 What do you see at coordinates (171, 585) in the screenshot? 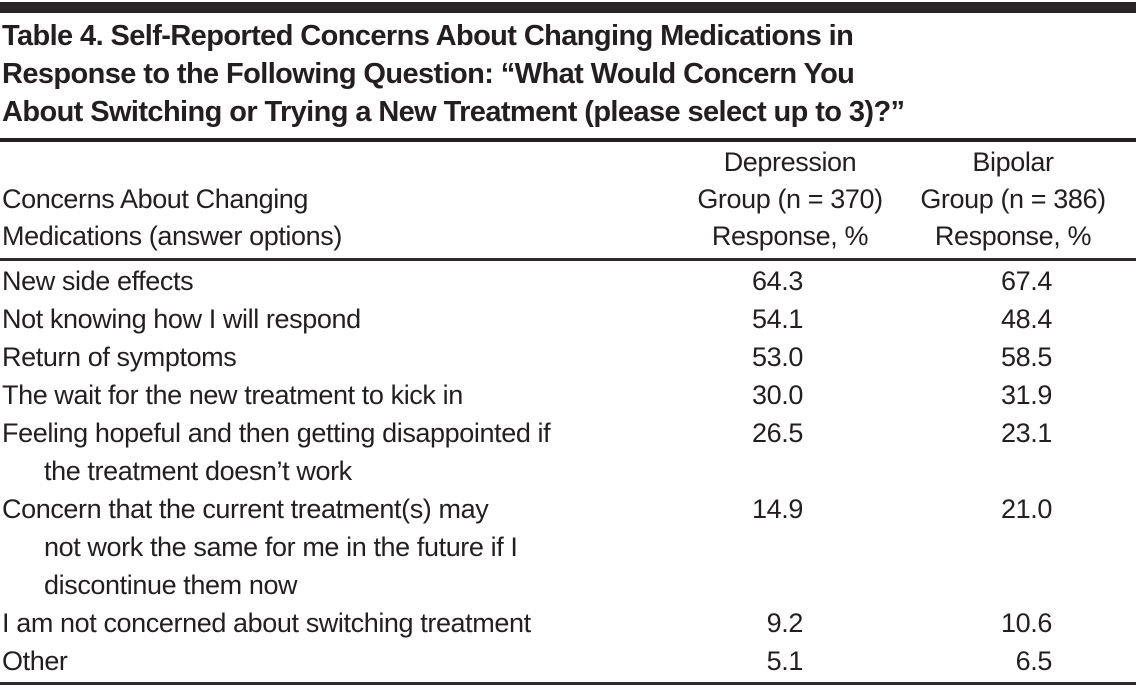
I see `row-label-line: discontinue them now` at bounding box center [171, 585].